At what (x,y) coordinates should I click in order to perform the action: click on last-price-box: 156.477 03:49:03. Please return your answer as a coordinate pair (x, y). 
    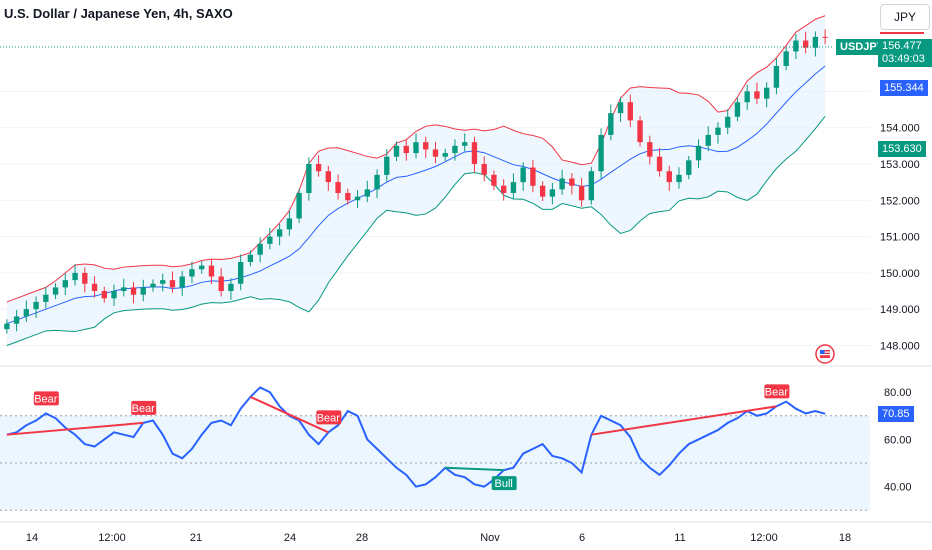
    Looking at the image, I should click on (905, 53).